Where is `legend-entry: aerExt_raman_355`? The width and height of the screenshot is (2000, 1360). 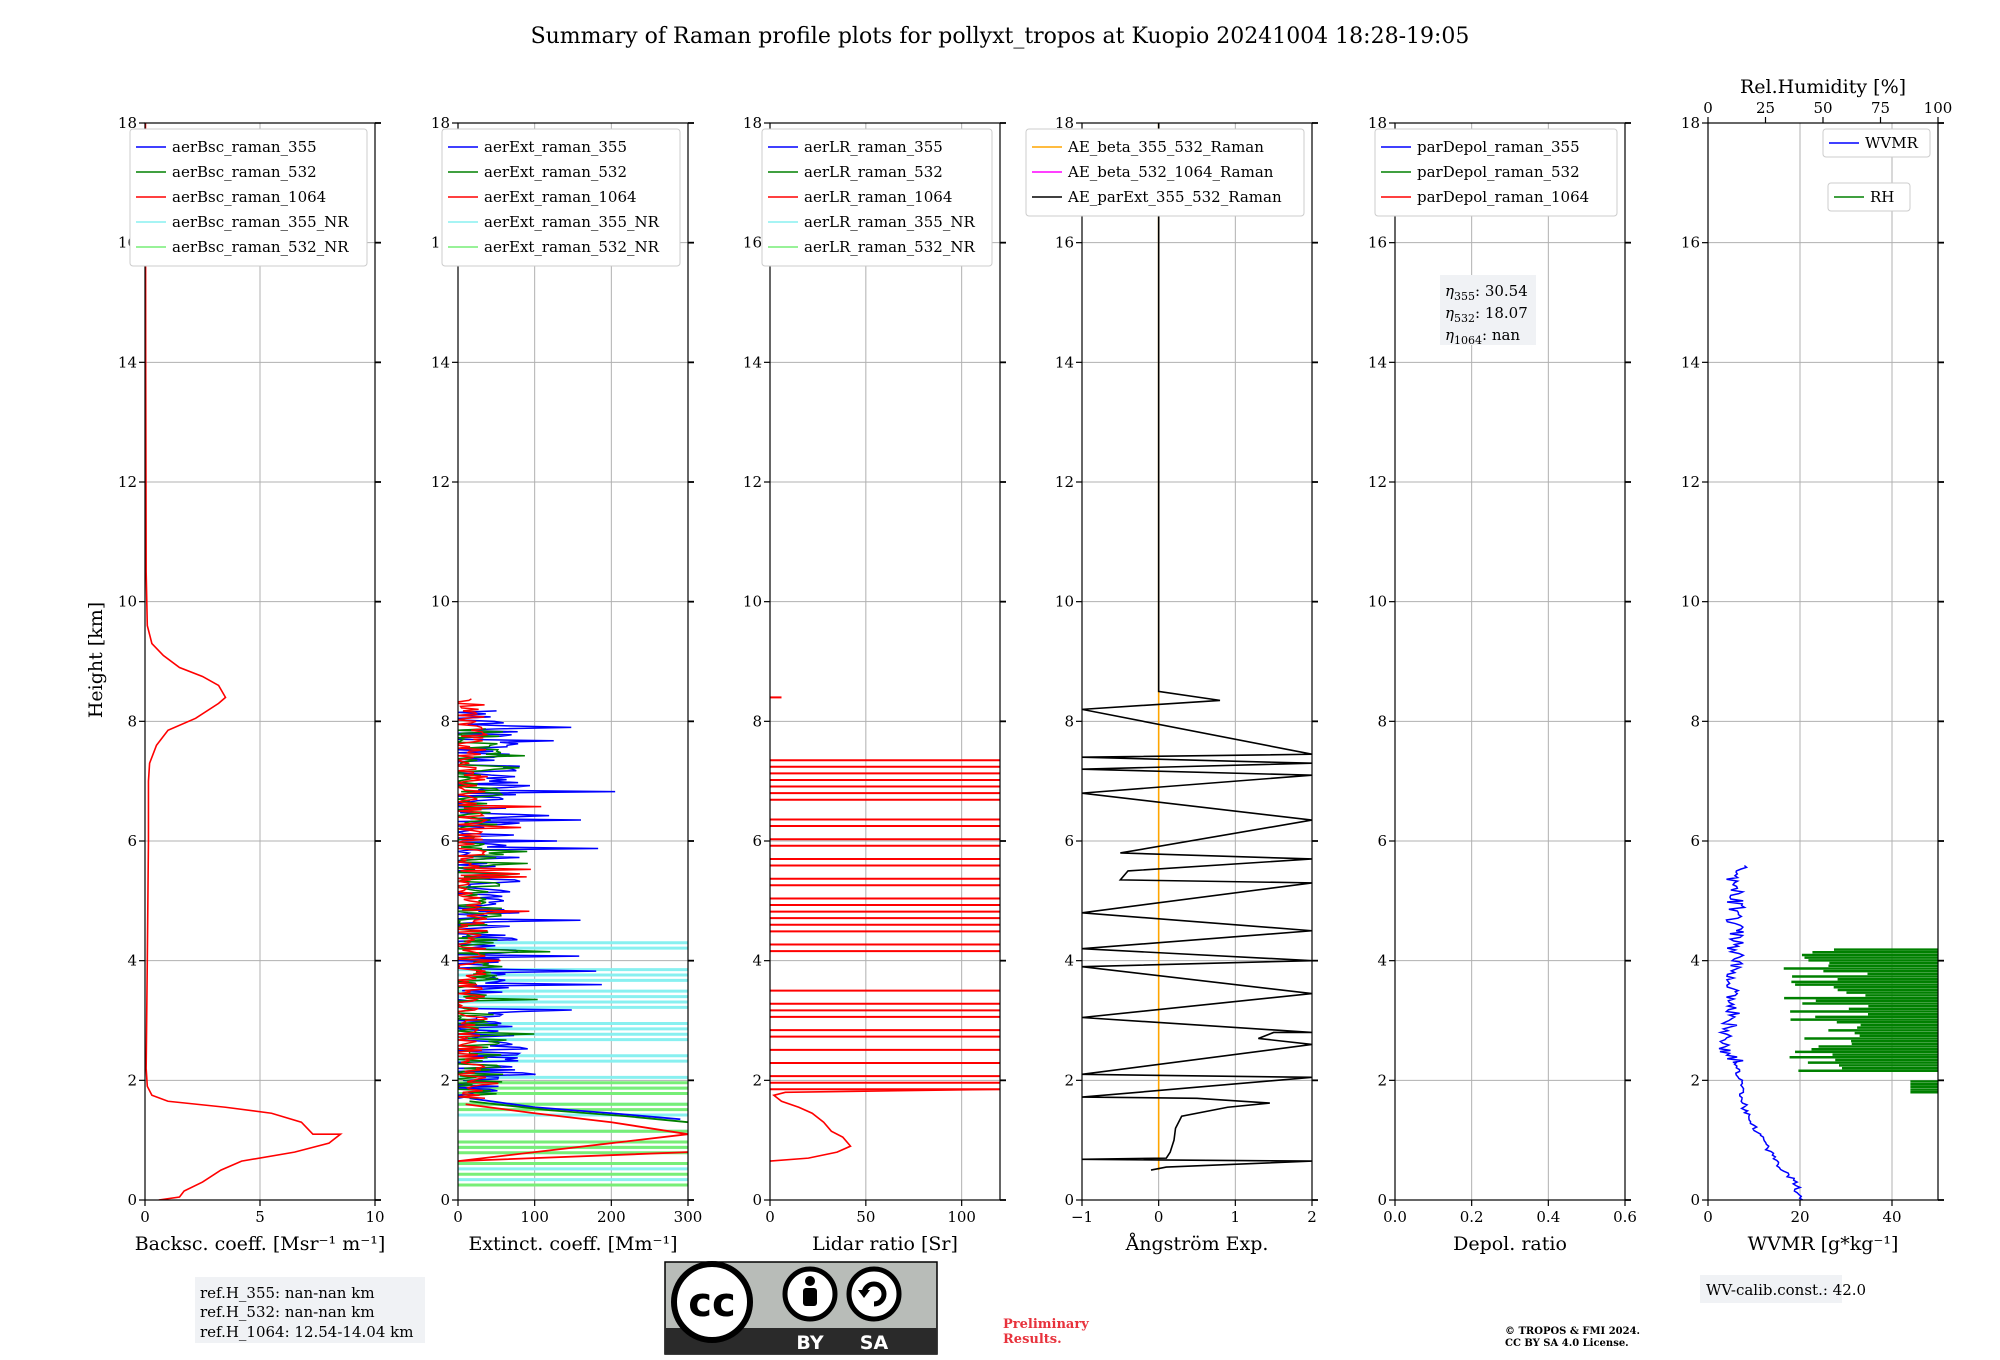
legend-entry: aerExt_raman_355 is located at coordinates (555, 147).